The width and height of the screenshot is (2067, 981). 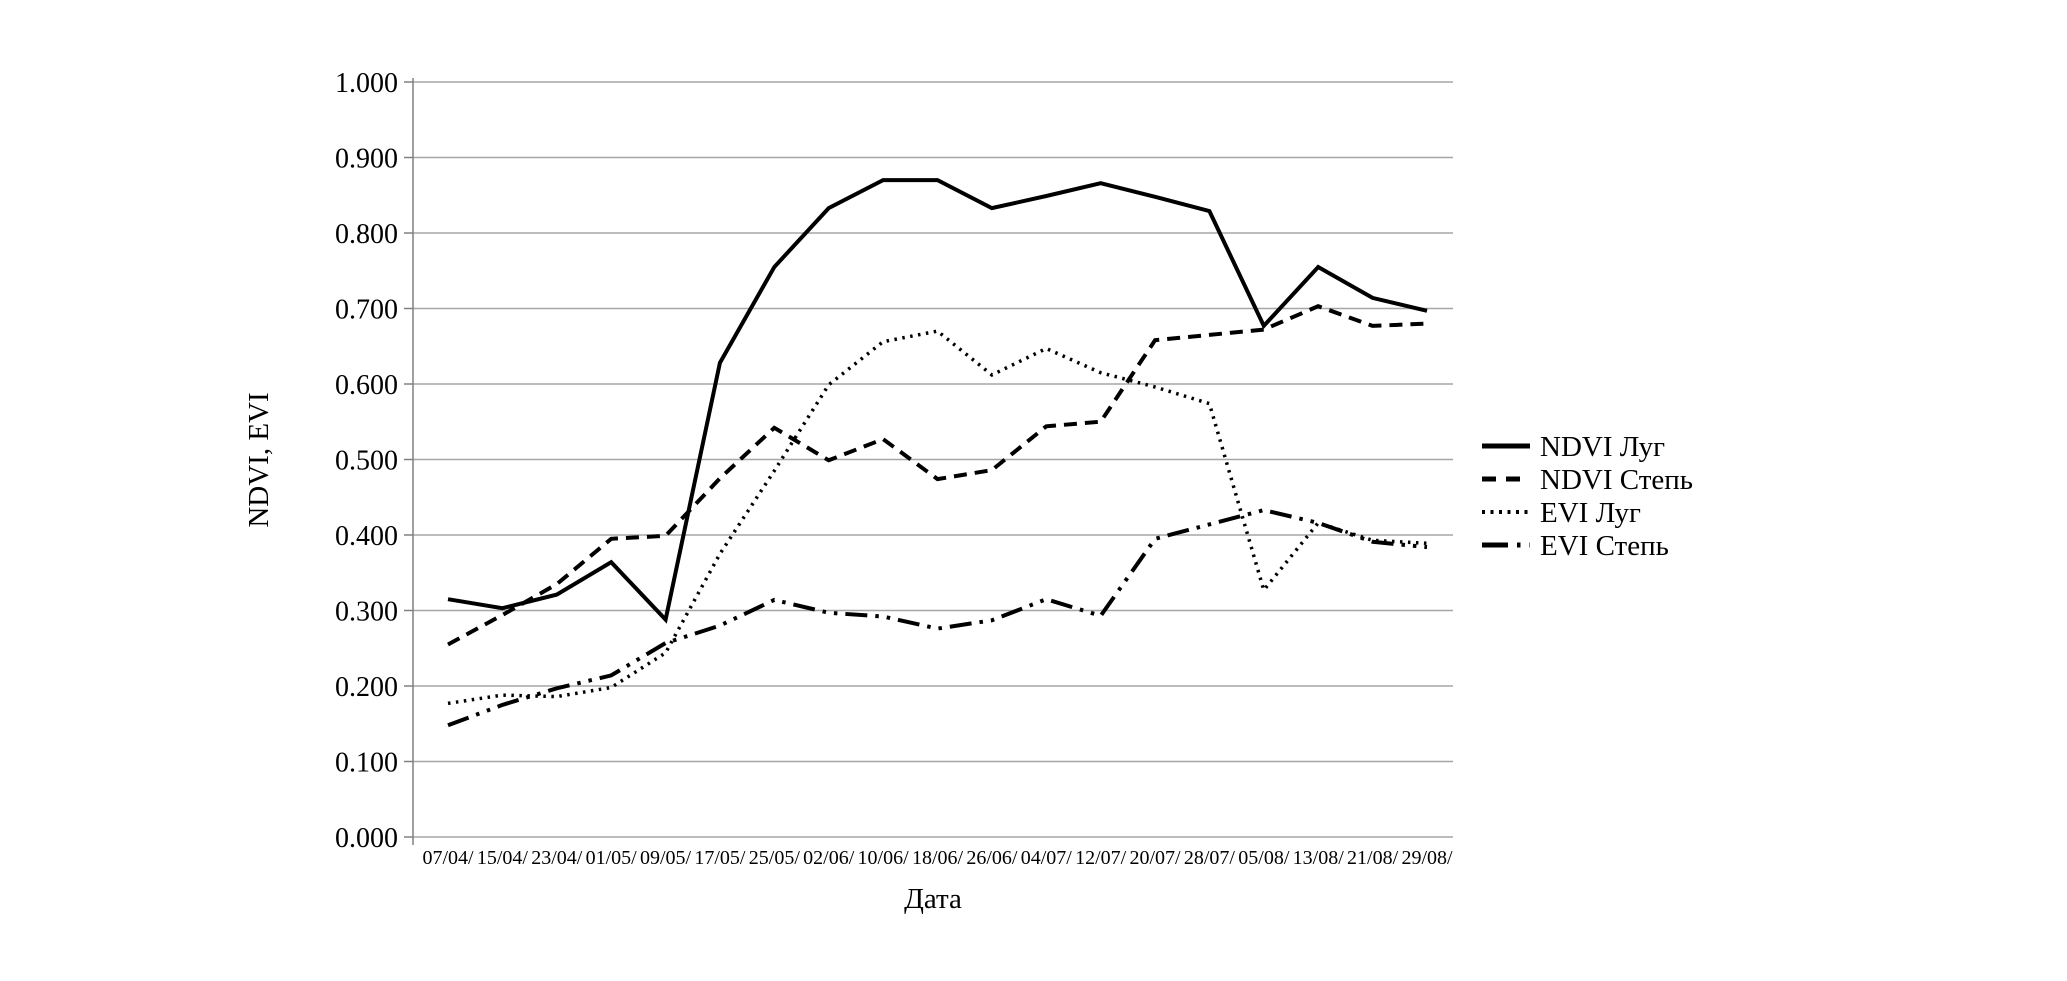 I want to click on x-tick-label: 25/05/, so click(x=775, y=858).